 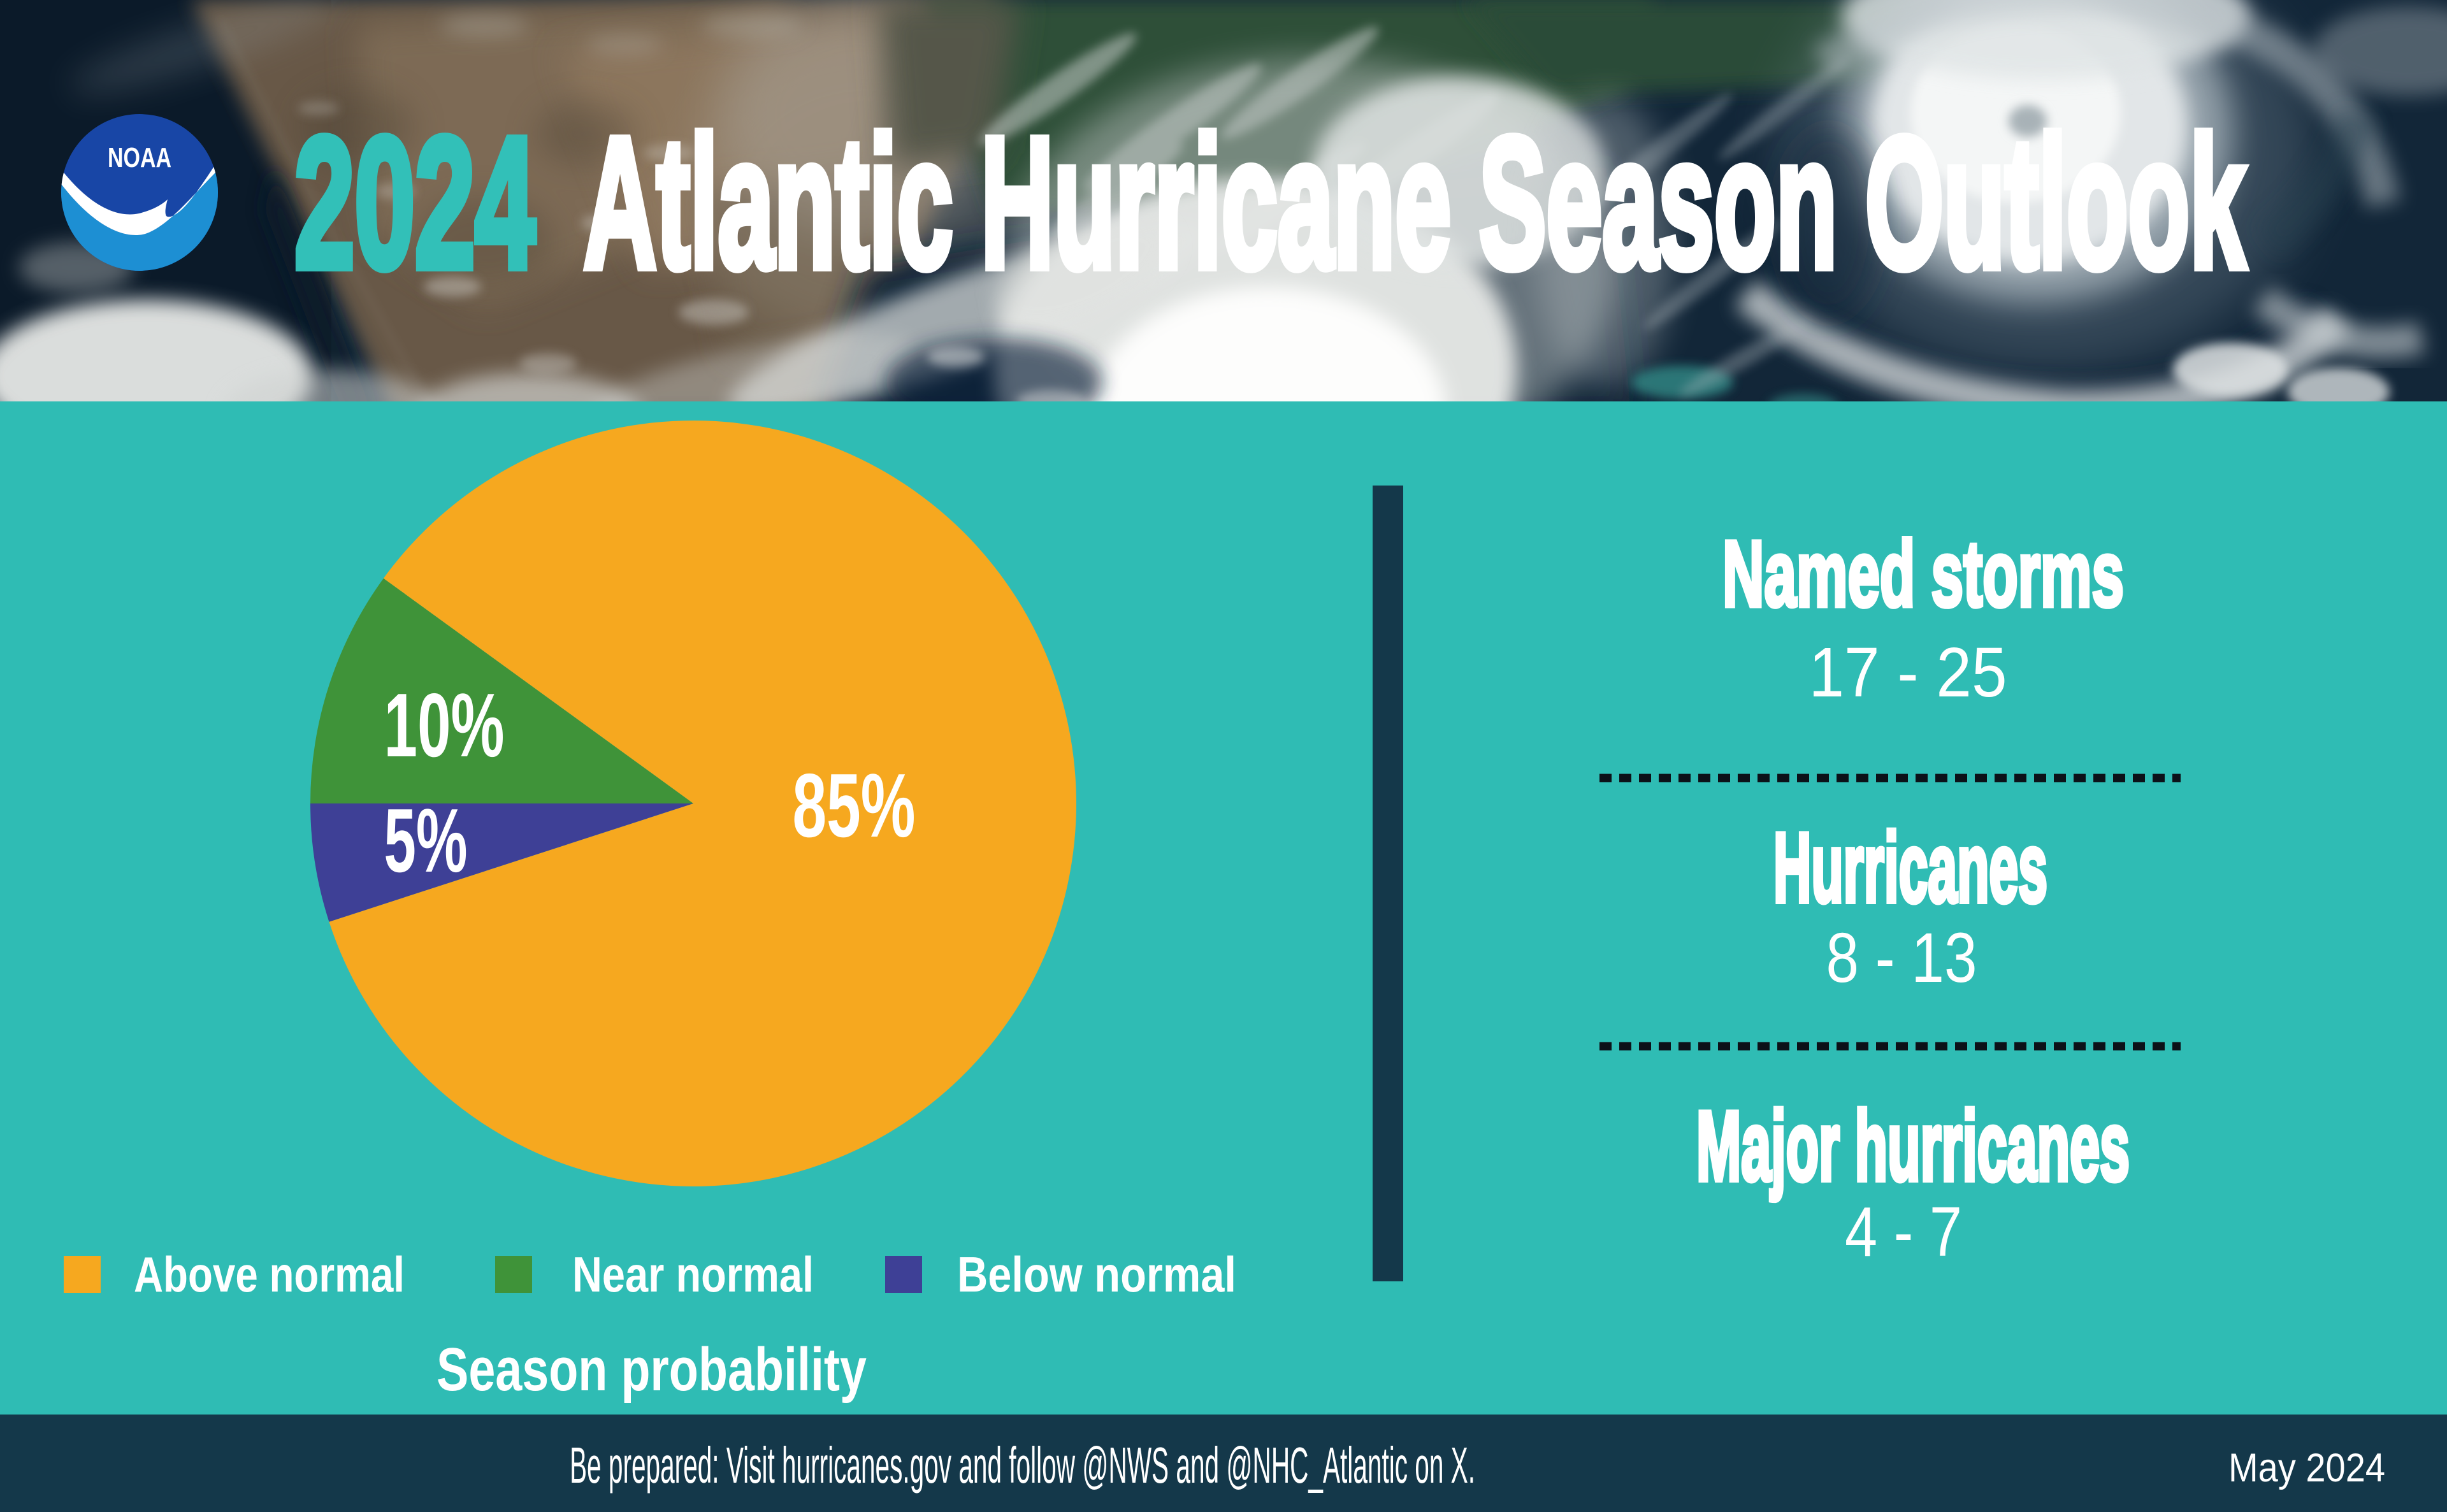 What do you see at coordinates (1901, 958) in the screenshot?
I see `svg-text: 8 - 13` at bounding box center [1901, 958].